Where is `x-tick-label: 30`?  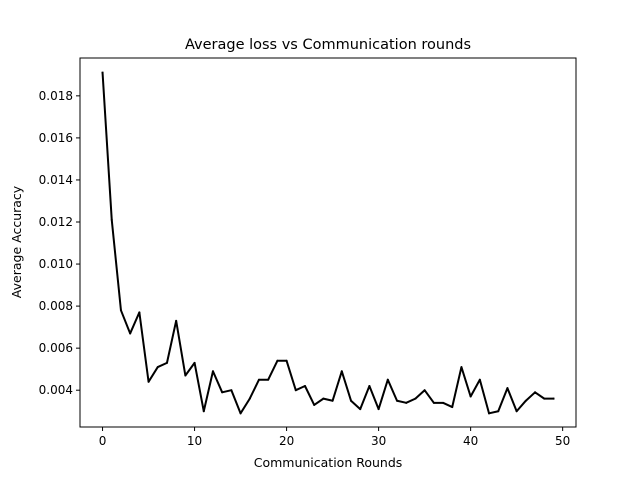
x-tick-label: 30 is located at coordinates (378, 441).